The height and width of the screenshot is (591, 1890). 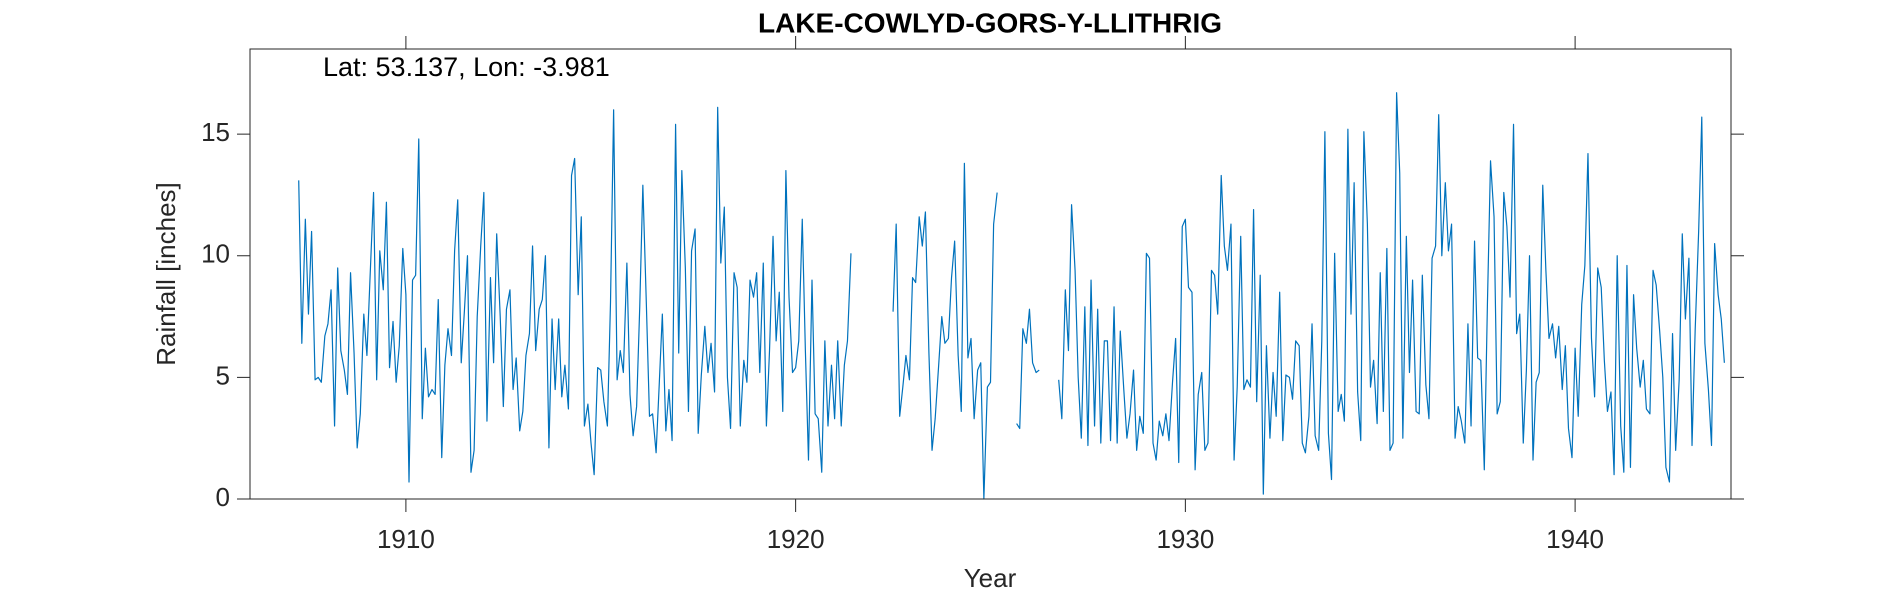 I want to click on x-tick-label: 1940, so click(x=1575, y=539).